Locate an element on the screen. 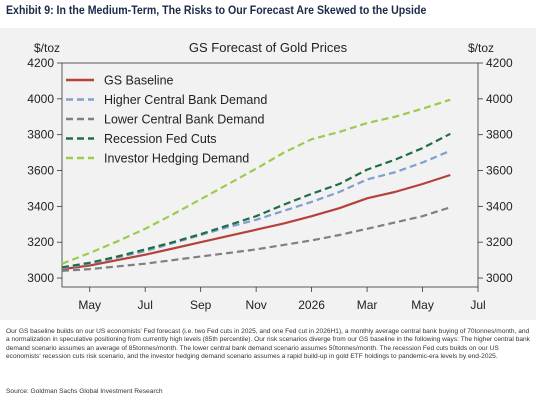  y-axis-label-right: $/toz is located at coordinates (481, 48).